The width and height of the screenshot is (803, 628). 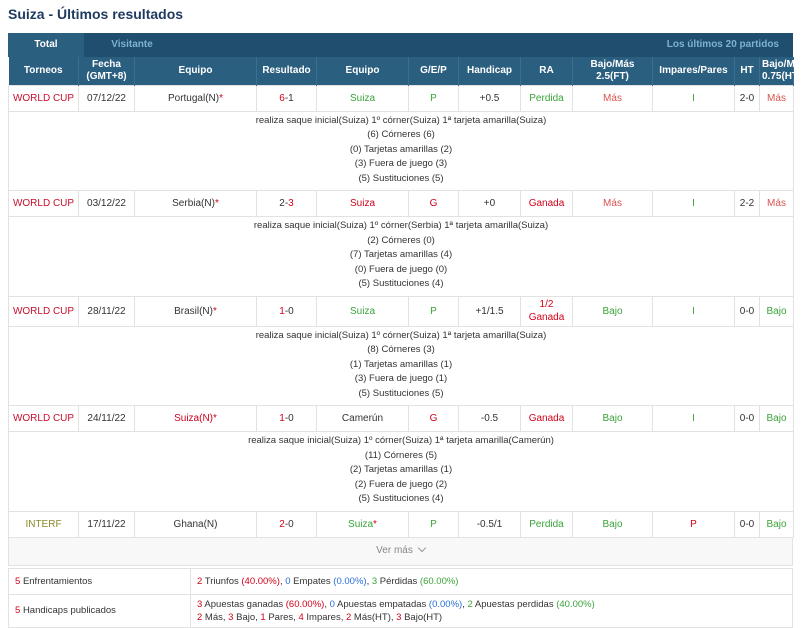 What do you see at coordinates (433, 524) in the screenshot?
I see `match-outcome: P` at bounding box center [433, 524].